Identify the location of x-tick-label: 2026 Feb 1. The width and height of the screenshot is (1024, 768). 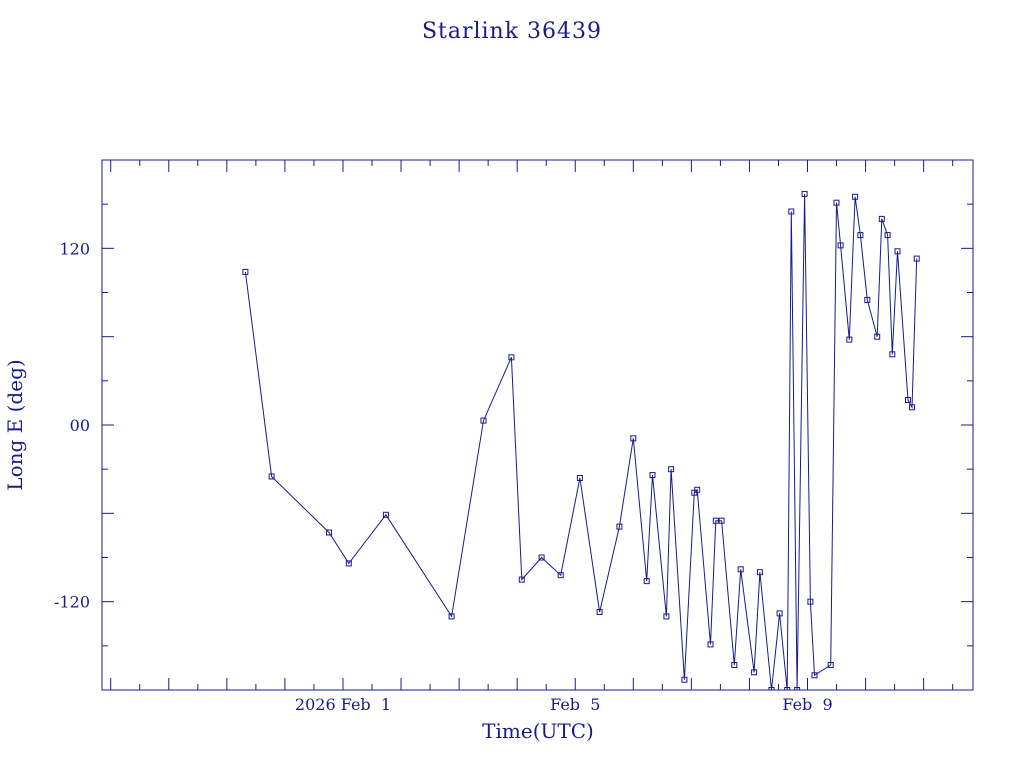
(343, 704).